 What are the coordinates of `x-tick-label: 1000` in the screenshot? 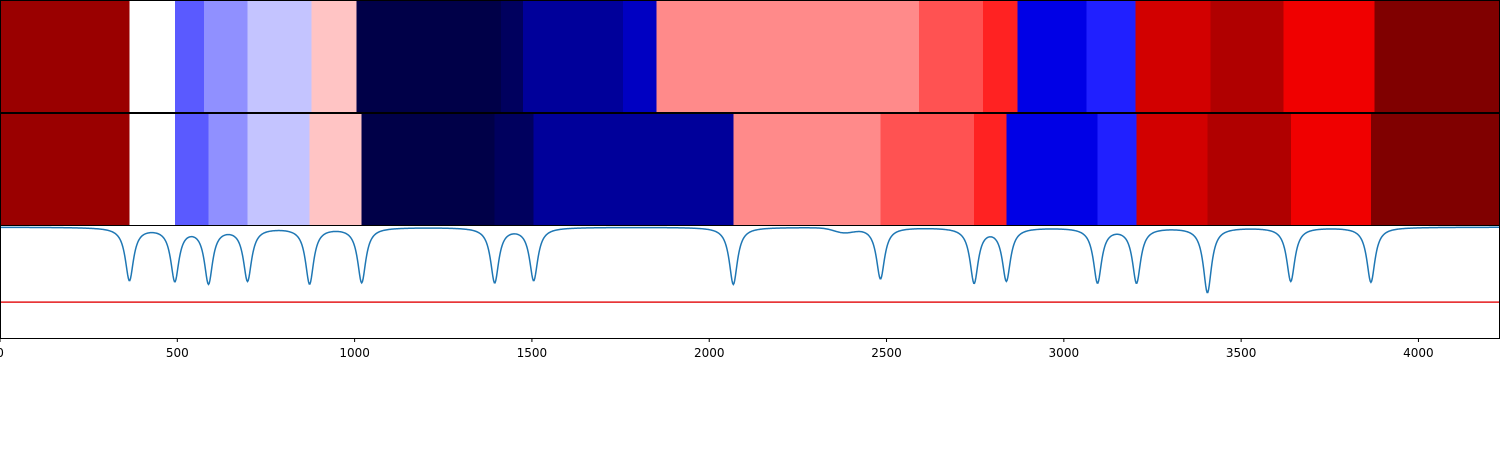 It's located at (354, 353).